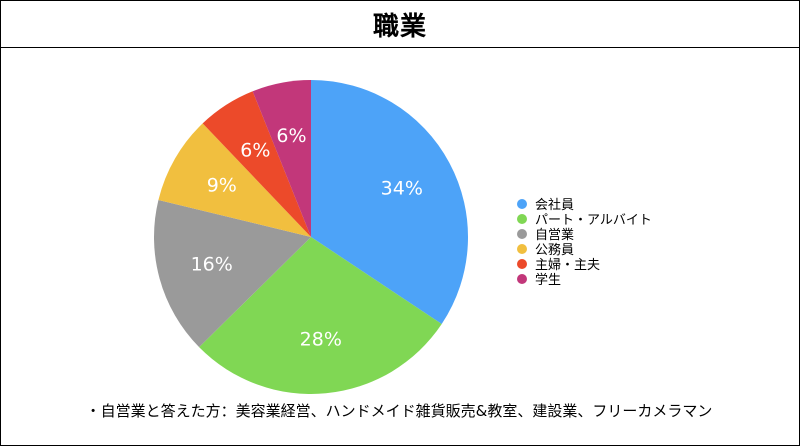  I want to click on legend-label: 主婦・主夫, so click(568, 265).